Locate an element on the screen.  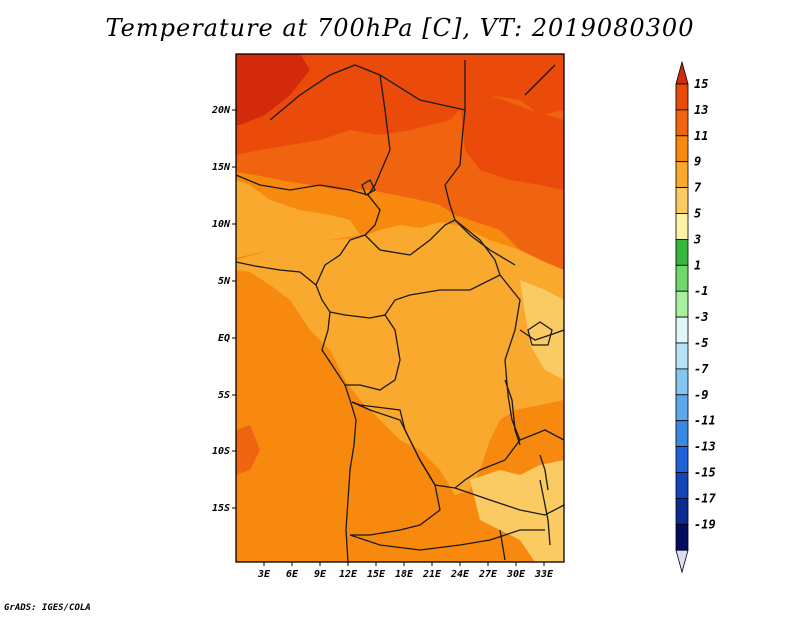
field-15-plus-core is located at coordinates (273, 89).